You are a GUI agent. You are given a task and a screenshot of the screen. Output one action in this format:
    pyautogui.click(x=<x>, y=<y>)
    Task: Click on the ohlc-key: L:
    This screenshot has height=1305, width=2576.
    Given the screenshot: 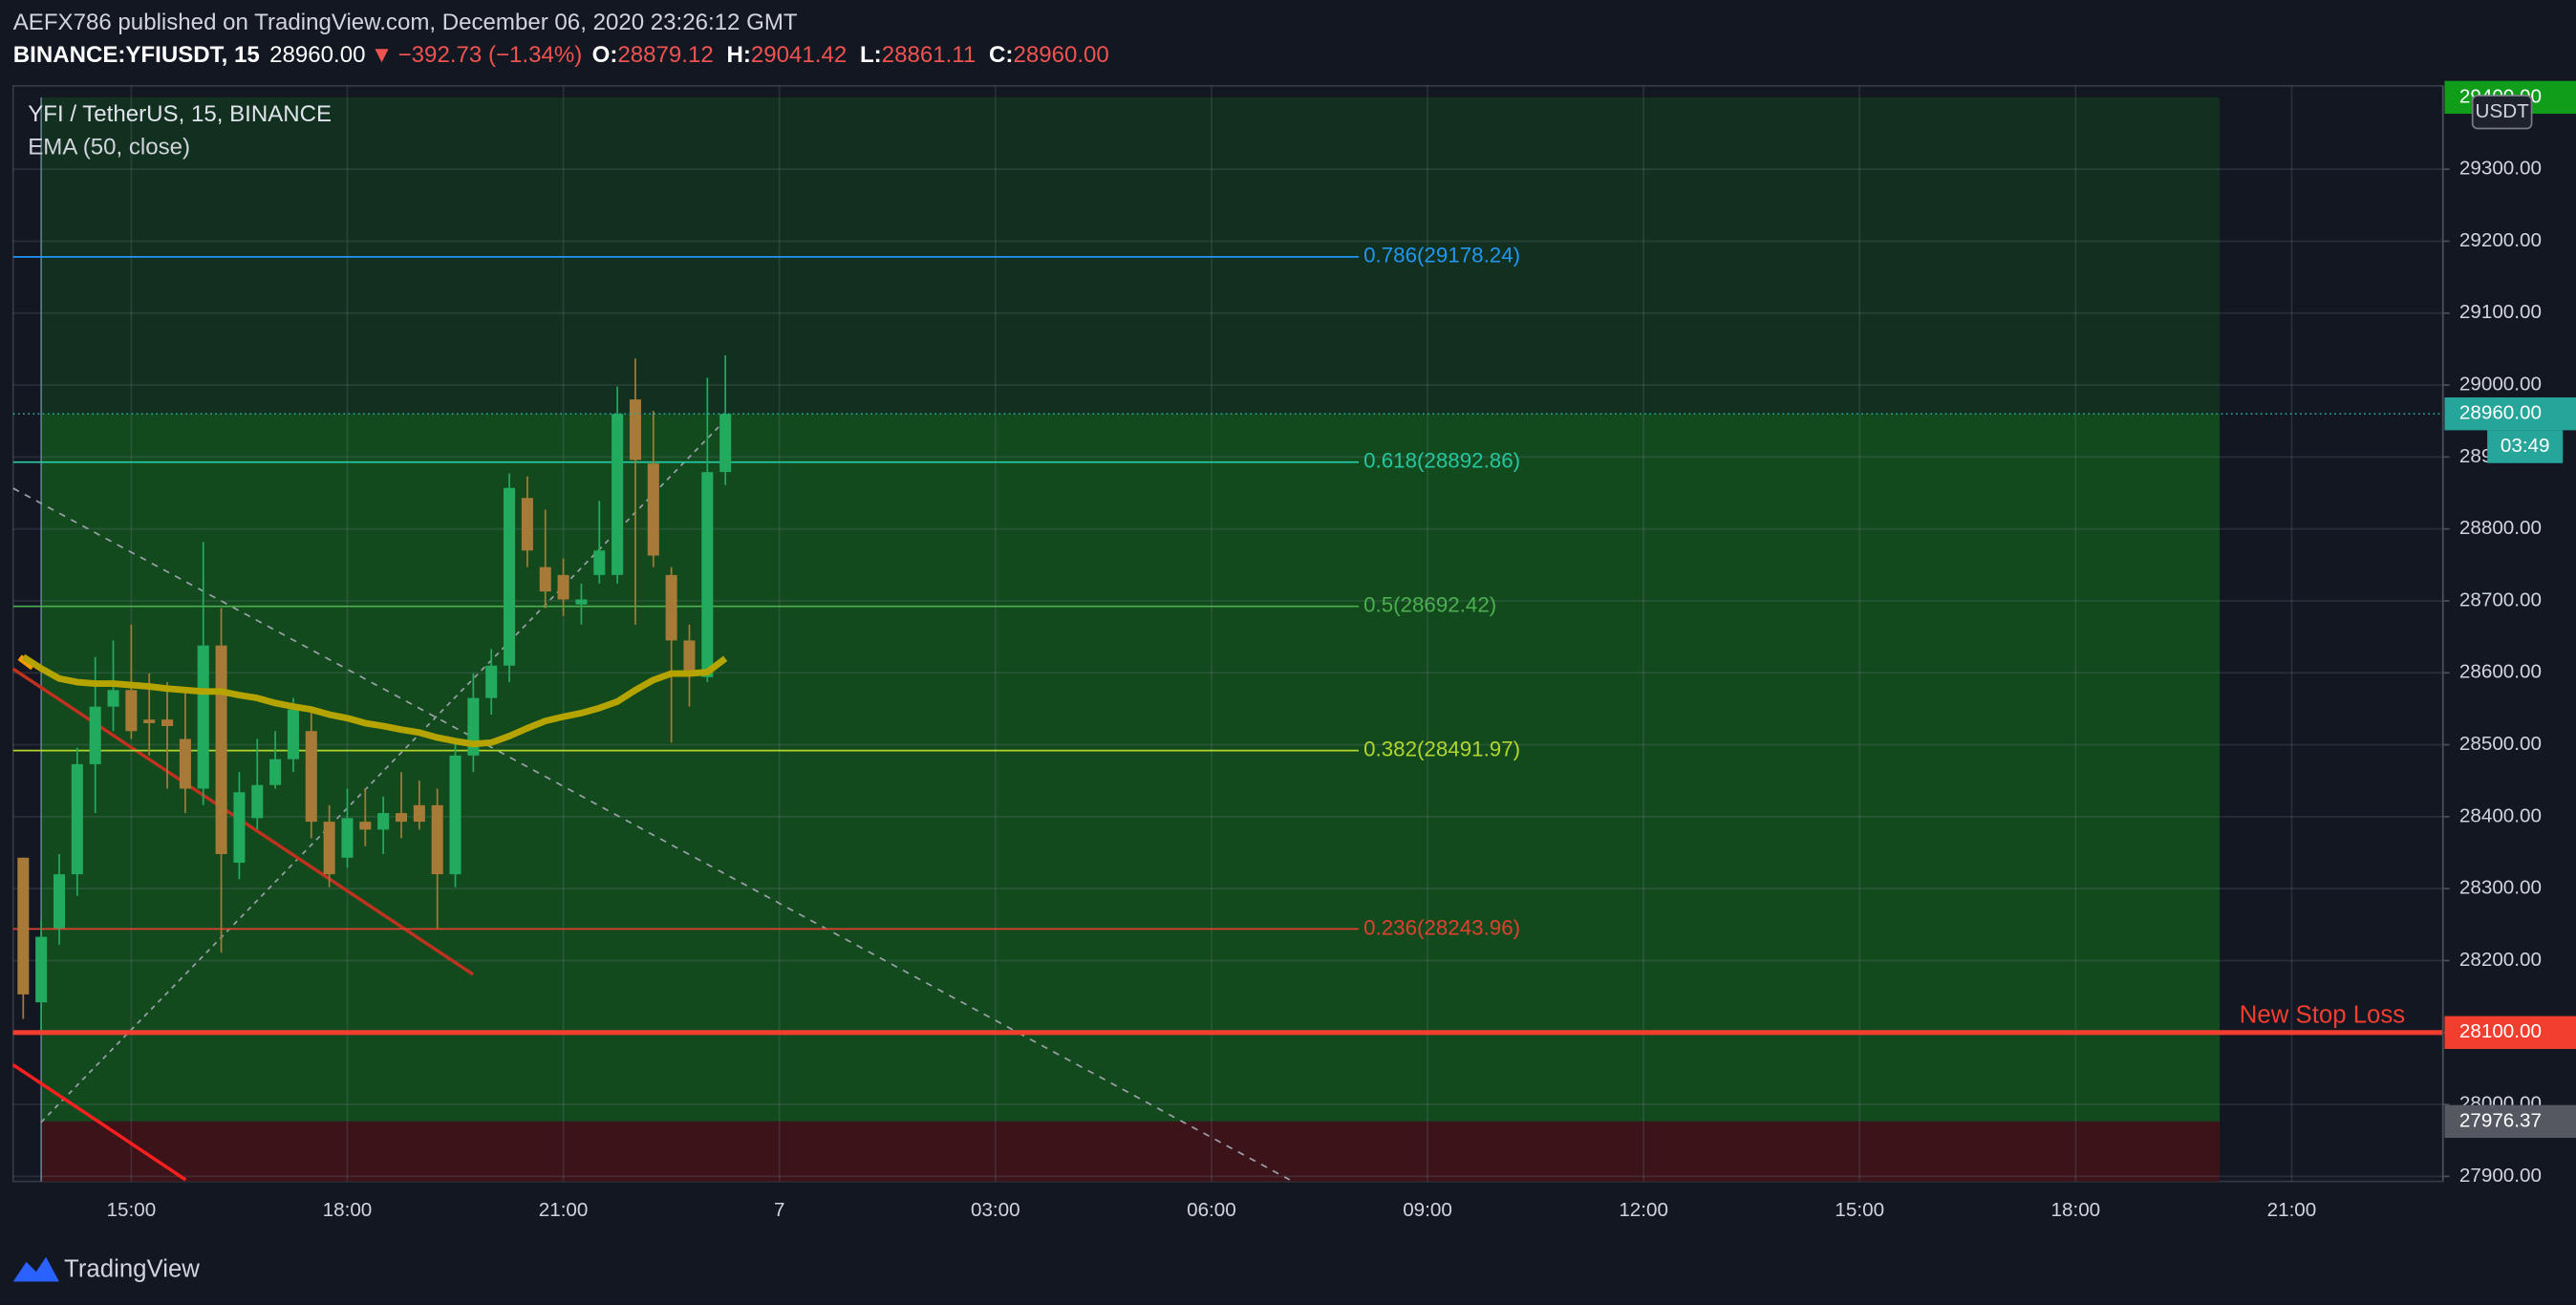 What is the action you would take?
    pyautogui.click(x=871, y=55)
    